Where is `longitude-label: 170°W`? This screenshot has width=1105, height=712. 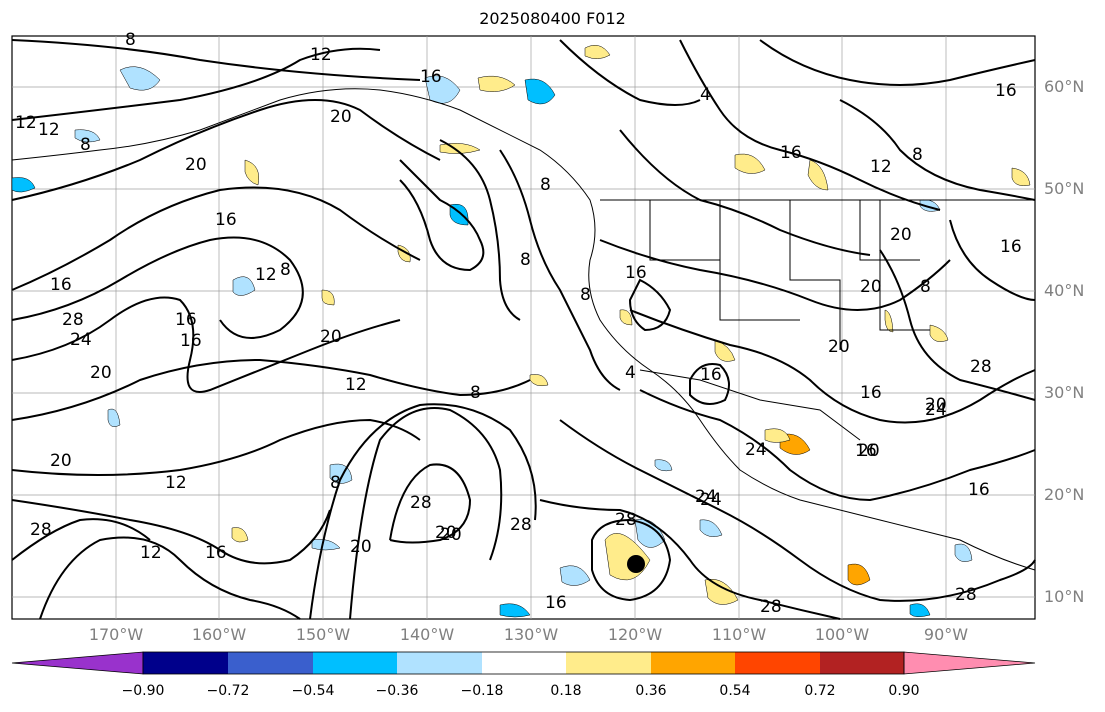
longitude-label: 170°W is located at coordinates (116, 634).